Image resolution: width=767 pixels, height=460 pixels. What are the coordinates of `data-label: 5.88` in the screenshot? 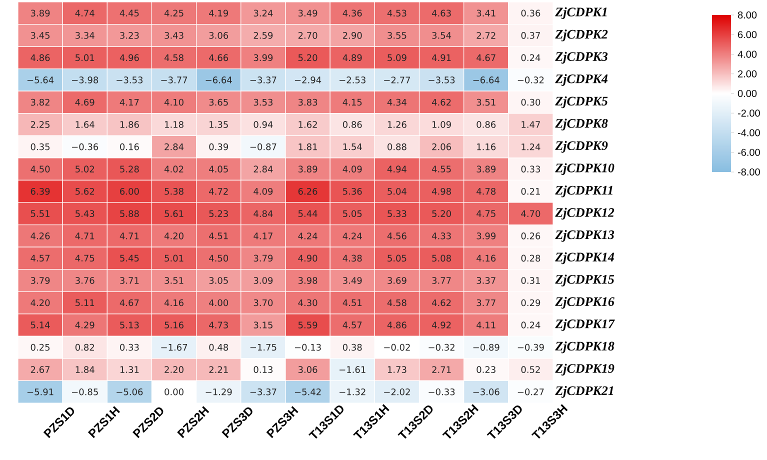 It's located at (129, 214).